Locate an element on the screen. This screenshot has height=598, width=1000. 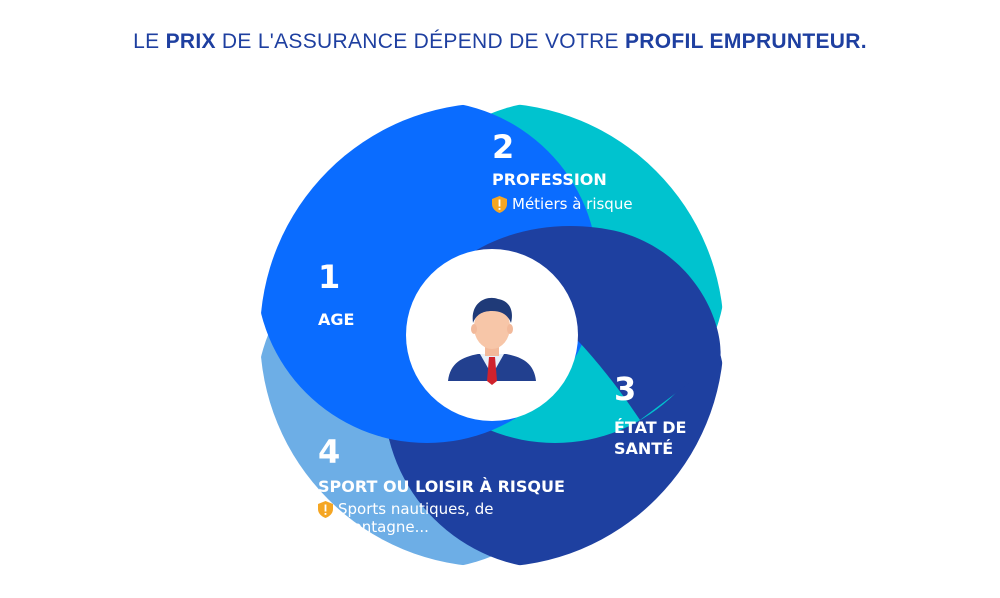
factor-profession: 2 PROFESSION Métiers à risque is located at coordinates (562, 170).